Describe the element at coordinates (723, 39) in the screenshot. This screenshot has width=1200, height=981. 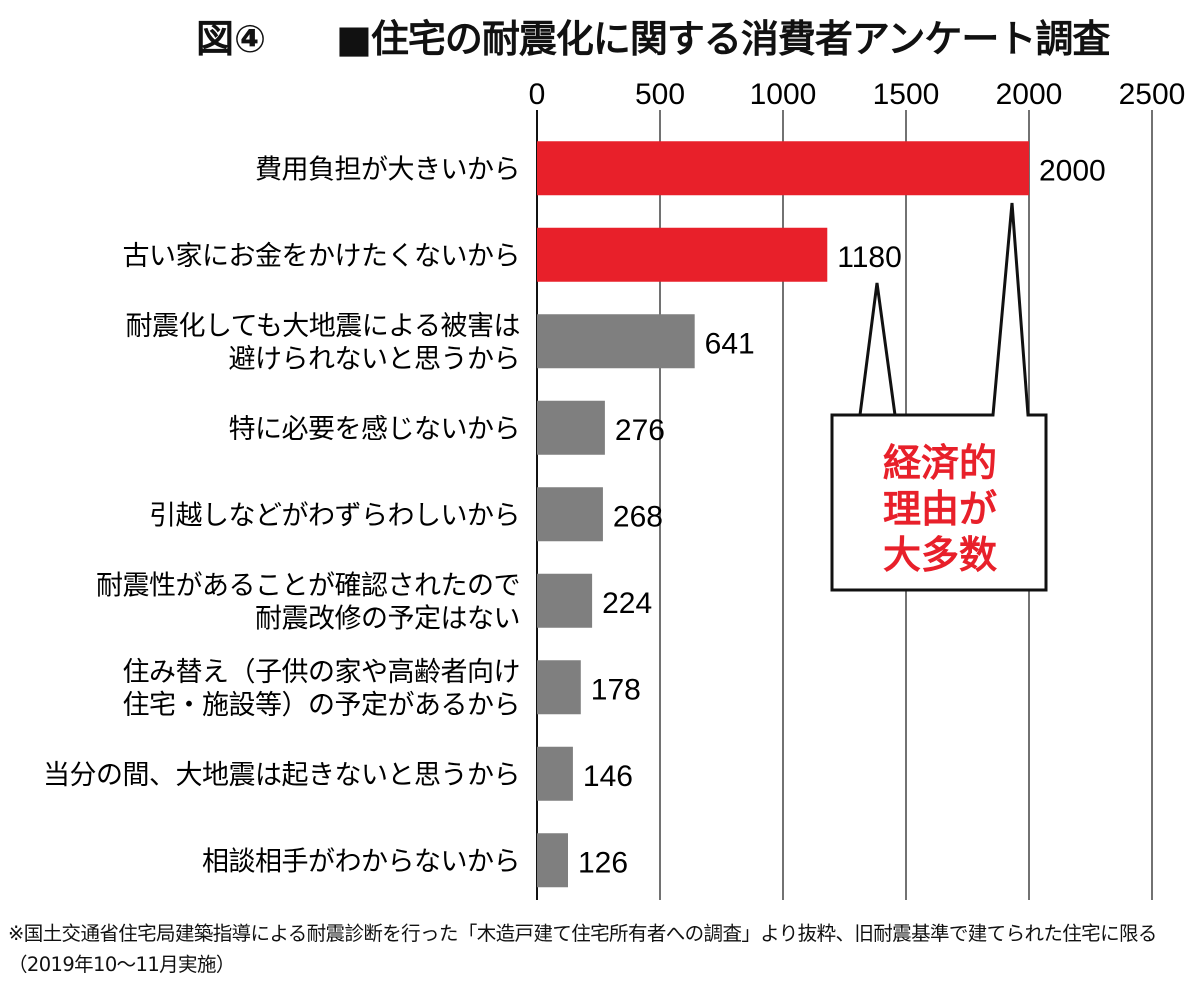
I see `title-text: ■住宅の耐震化に関する消費者アンケート調査` at that location.